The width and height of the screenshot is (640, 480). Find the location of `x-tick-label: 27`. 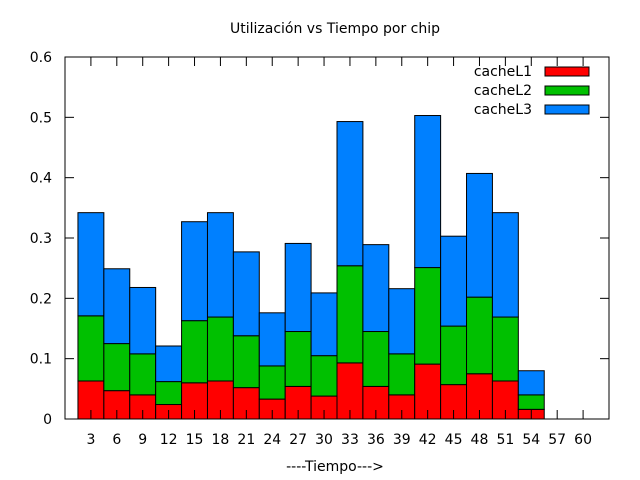

x-tick-label: 27 is located at coordinates (298, 440).